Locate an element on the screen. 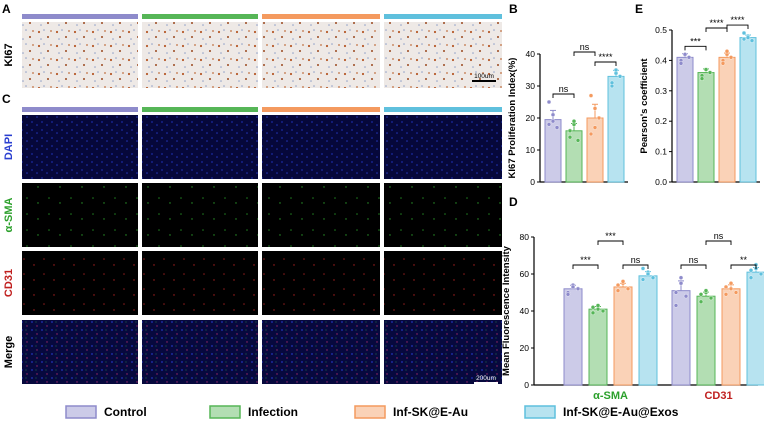 This screenshot has height=424, width=764. group-bar-ske-a is located at coordinates (321, 16).